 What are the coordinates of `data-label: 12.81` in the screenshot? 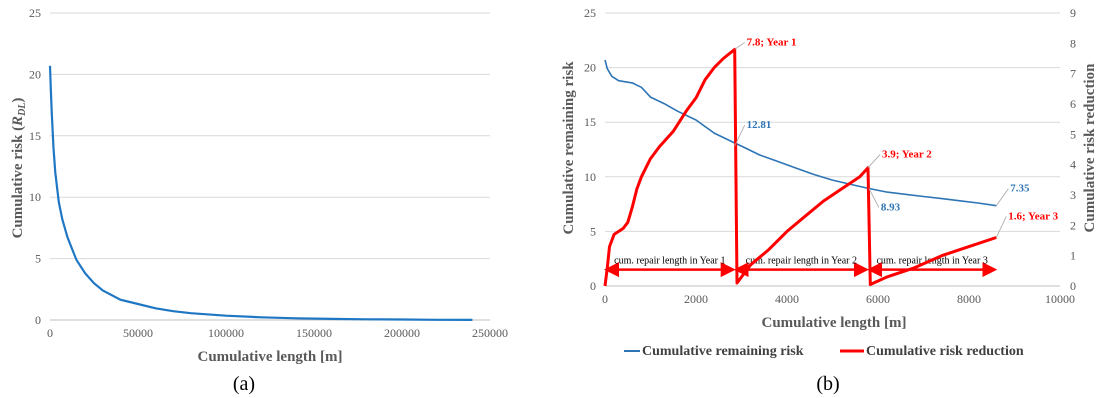 It's located at (759, 125).